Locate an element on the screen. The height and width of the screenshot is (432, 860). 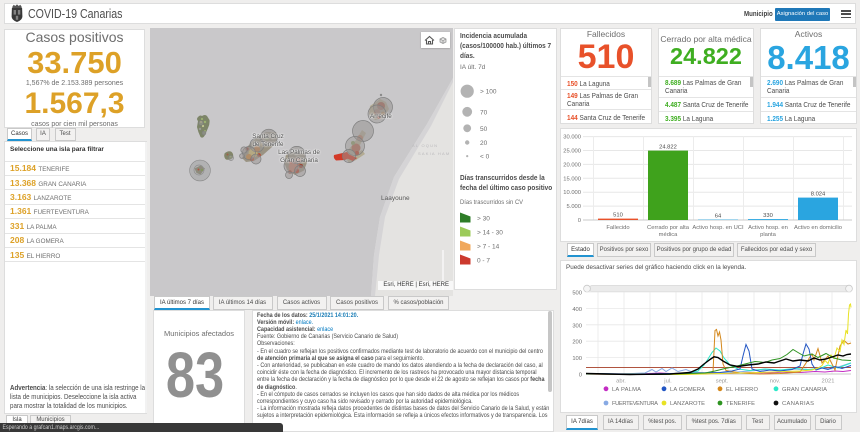
svg-text: 300 is located at coordinates (577, 326).